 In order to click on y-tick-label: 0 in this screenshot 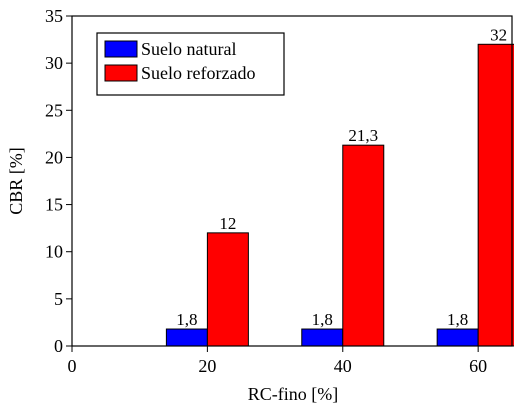, I will do `click(58, 346)`.